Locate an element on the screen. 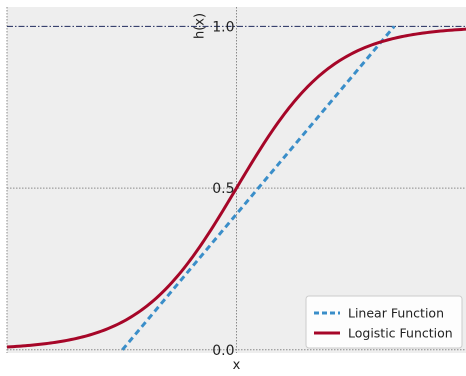  legend-box is located at coordinates (384, 322).